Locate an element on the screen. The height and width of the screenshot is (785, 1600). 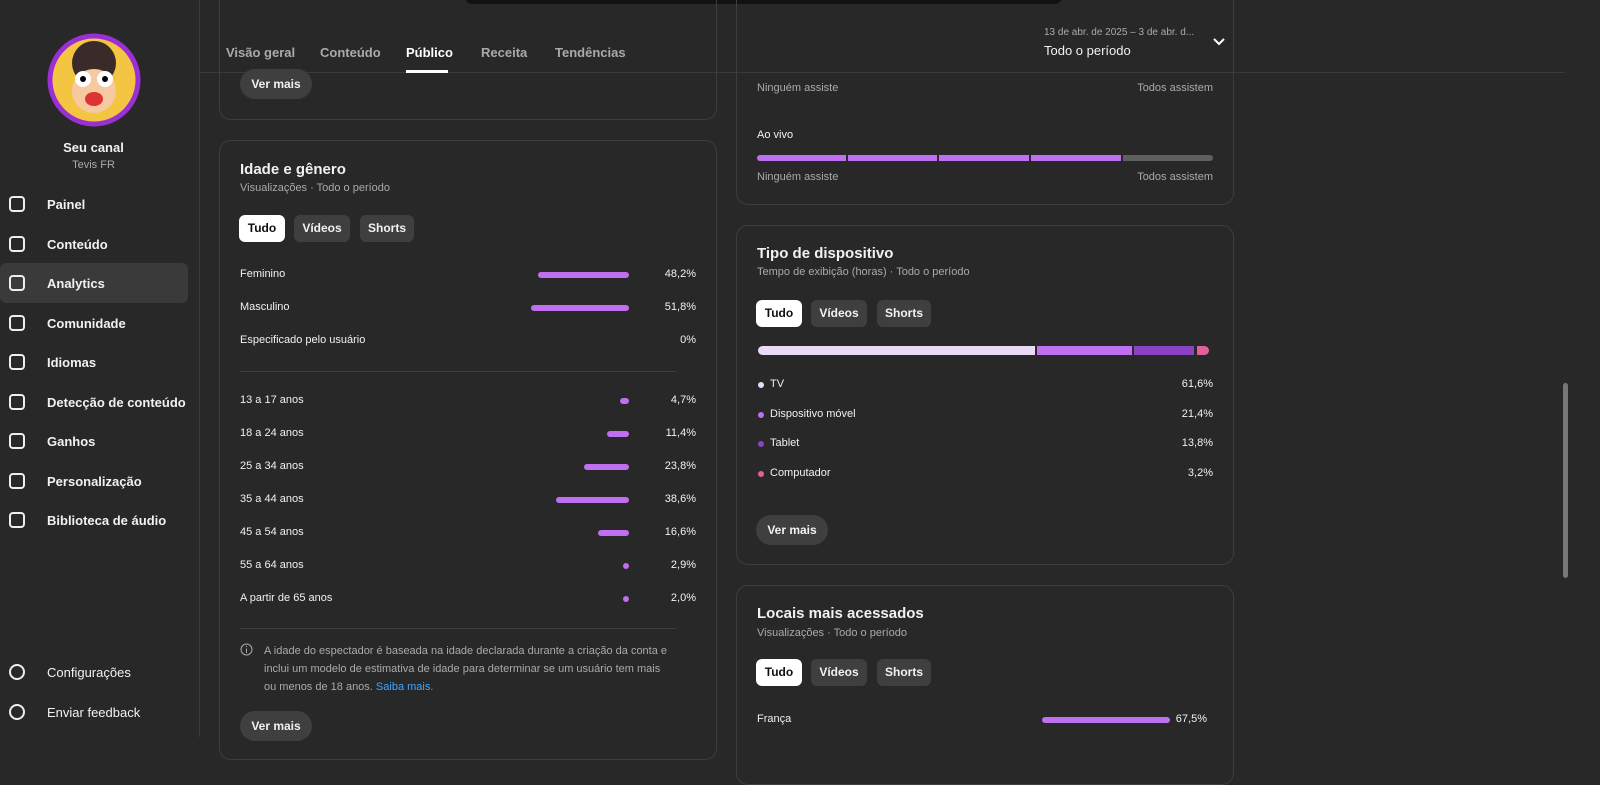
link: Saiba mais. is located at coordinates (404, 687).